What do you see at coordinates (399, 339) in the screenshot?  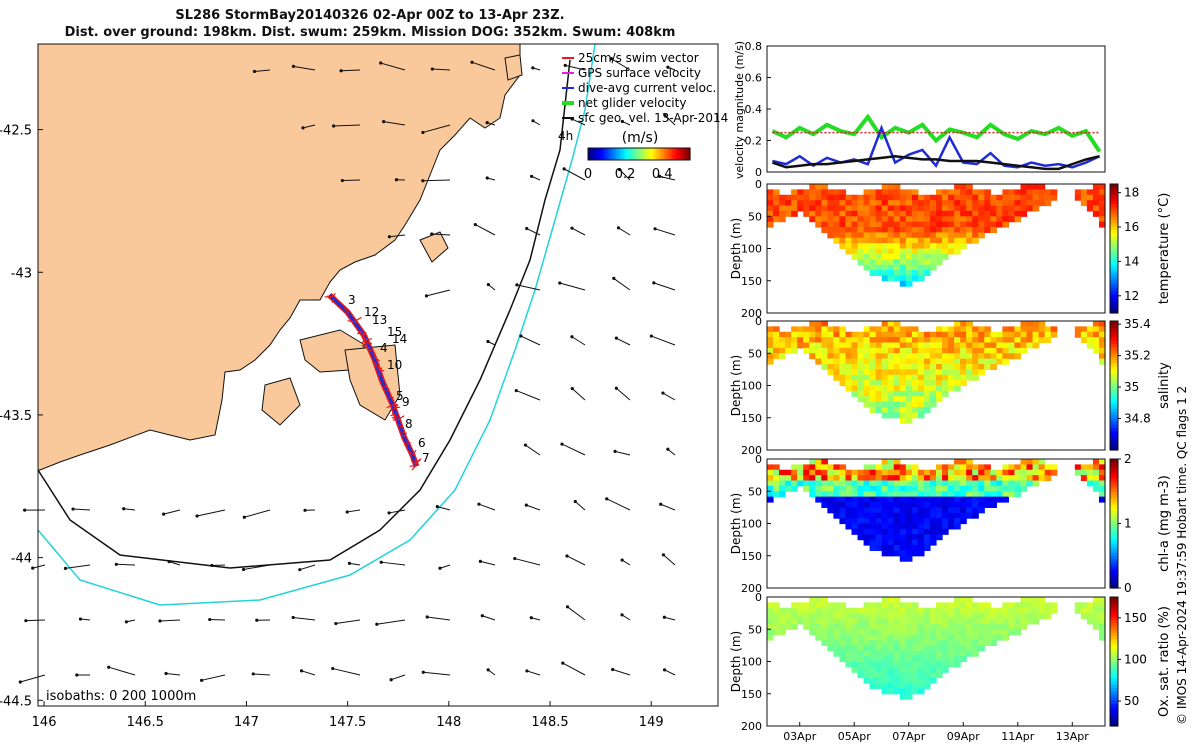 I see `track-day-label: 14` at bounding box center [399, 339].